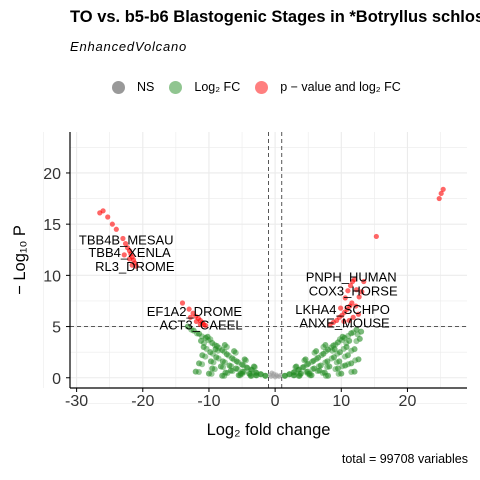 The width and height of the screenshot is (480, 480). I want to click on chart-caption: total = 99708 variables, so click(405, 459).